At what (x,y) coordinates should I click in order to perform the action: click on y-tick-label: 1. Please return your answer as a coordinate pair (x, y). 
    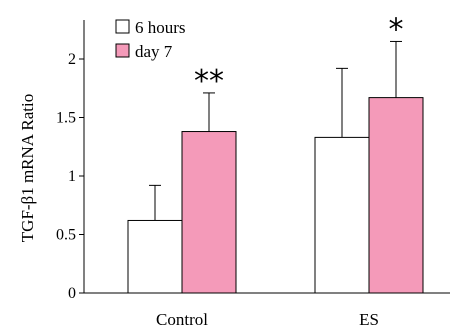
    Looking at the image, I should click on (72, 176).